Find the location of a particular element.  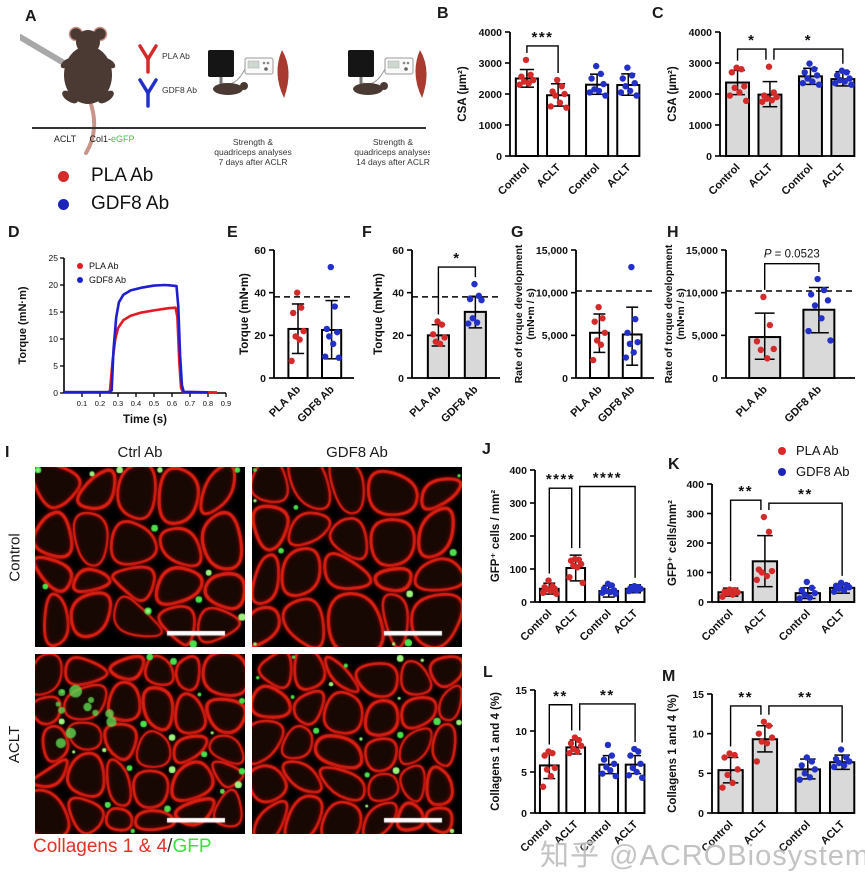

svg-text: GFP⁺ cells / mm² is located at coordinates (496, 536).